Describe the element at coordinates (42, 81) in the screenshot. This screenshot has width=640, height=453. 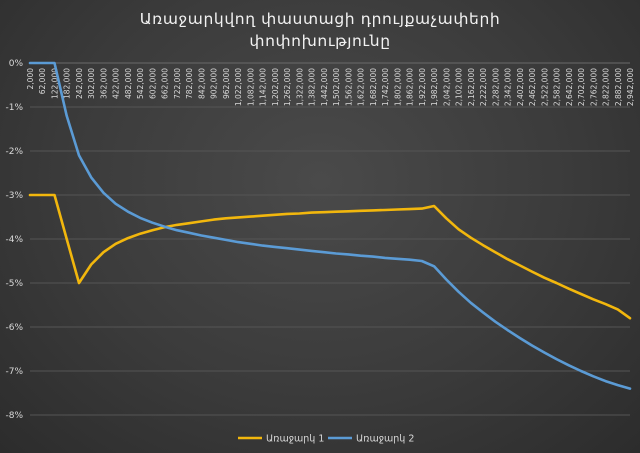
I see `x-tick-label: 62,000` at that location.